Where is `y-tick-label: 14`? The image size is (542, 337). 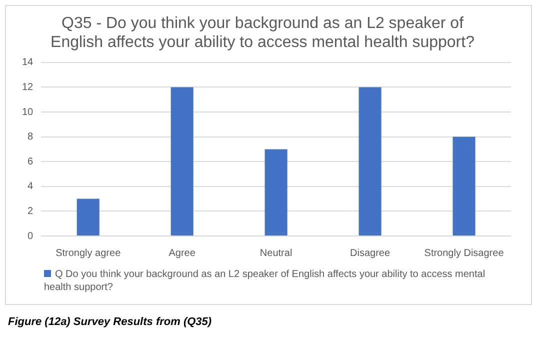 y-tick-label: 14 is located at coordinates (28, 62).